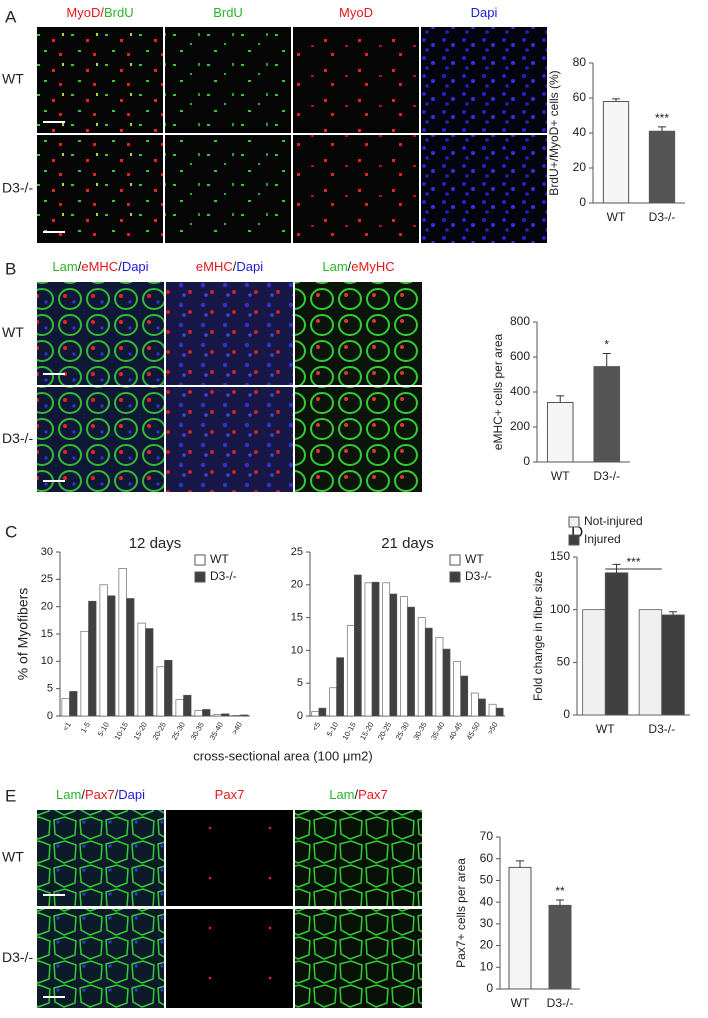 Image resolution: width=708 pixels, height=1018 pixels. I want to click on y-axis-label: % of Myofibers, so click(23, 634).